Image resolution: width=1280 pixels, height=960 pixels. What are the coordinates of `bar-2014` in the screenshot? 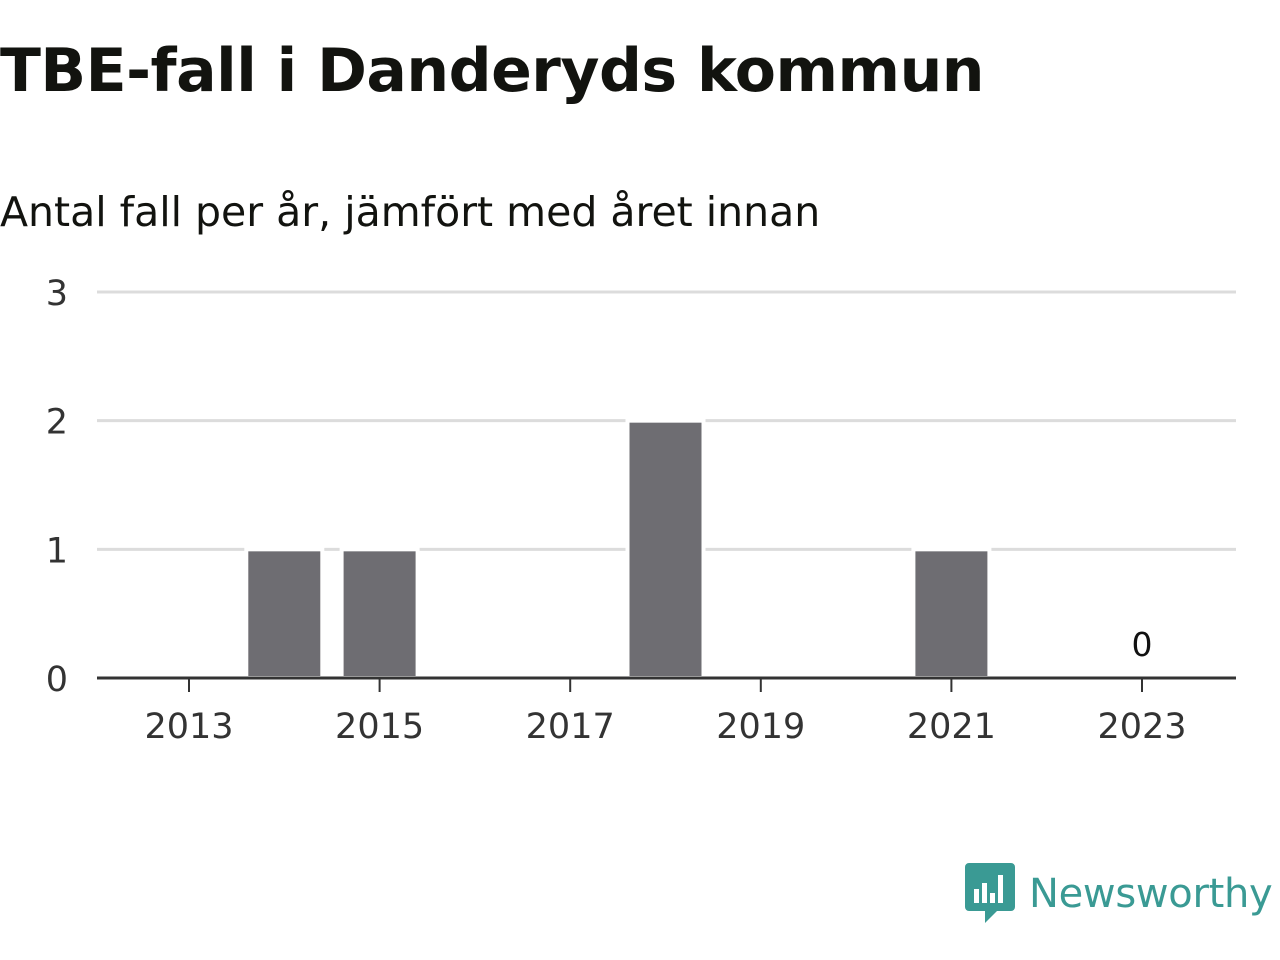 It's located at (284, 613).